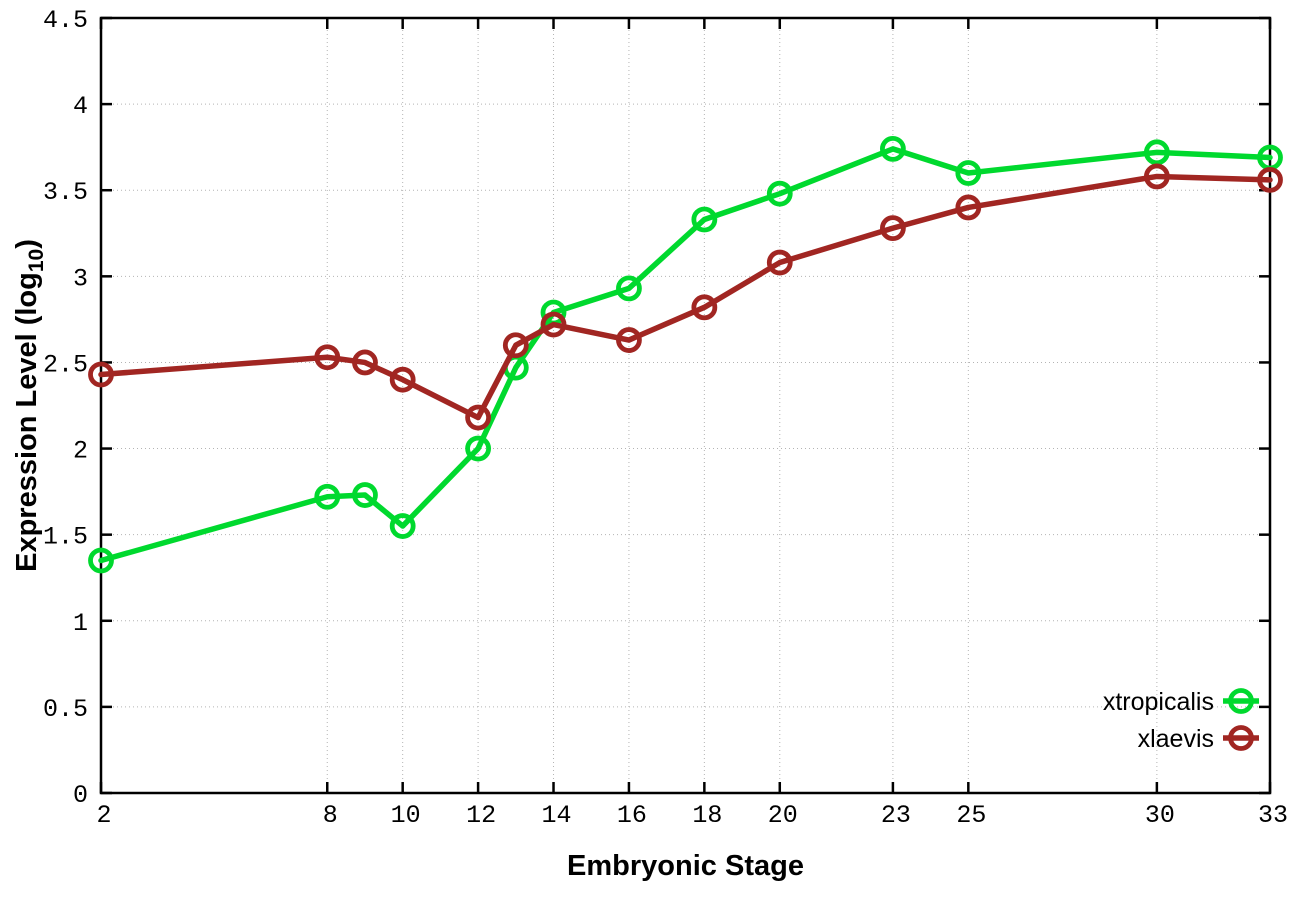 This screenshot has width=1296, height=907. I want to click on y-tick-label: 1, so click(80, 623).